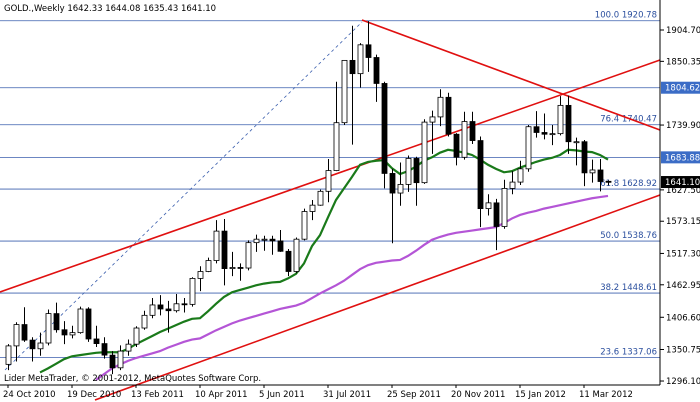 The height and width of the screenshot is (402, 700). I want to click on current-price-box, so click(680, 182).